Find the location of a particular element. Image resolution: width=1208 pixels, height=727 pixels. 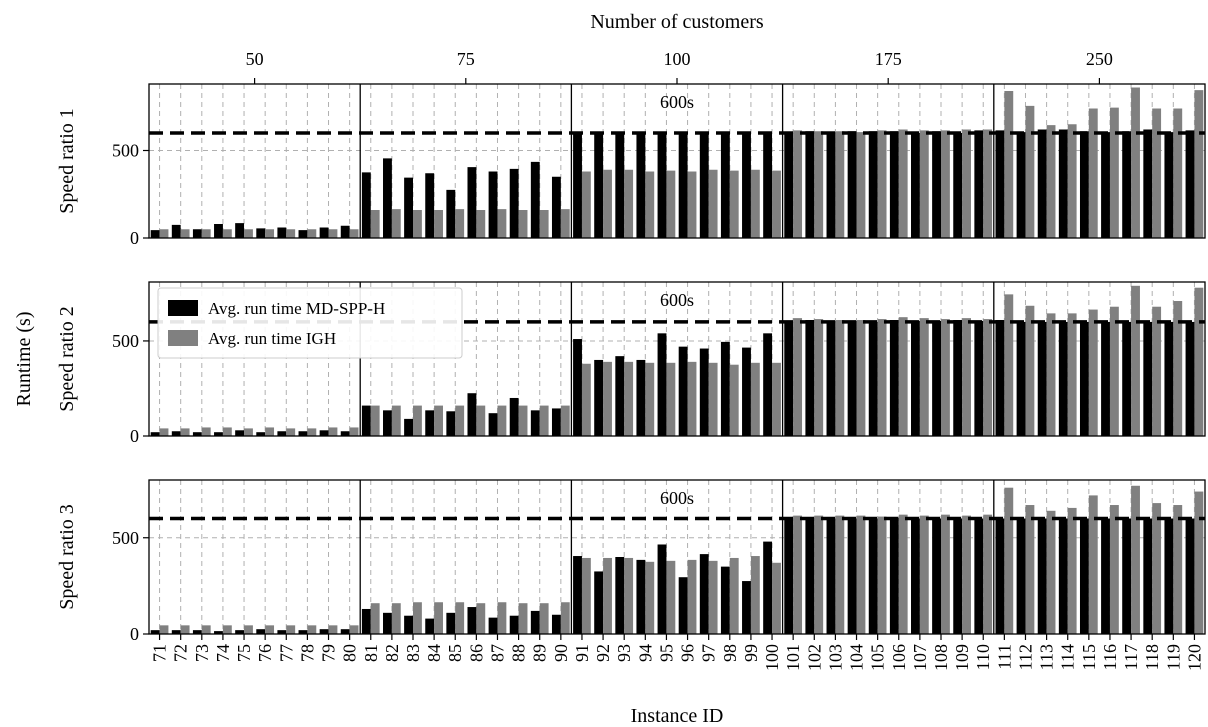

x-tick-label: 99 is located at coordinates (751, 653).